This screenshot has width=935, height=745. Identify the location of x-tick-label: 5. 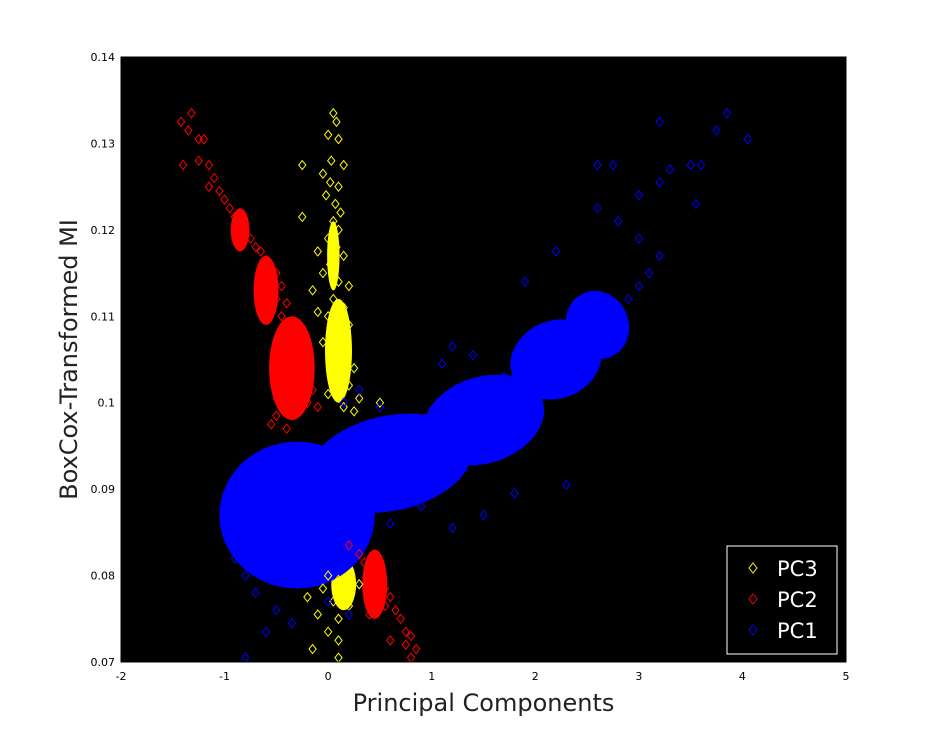
(846, 676).